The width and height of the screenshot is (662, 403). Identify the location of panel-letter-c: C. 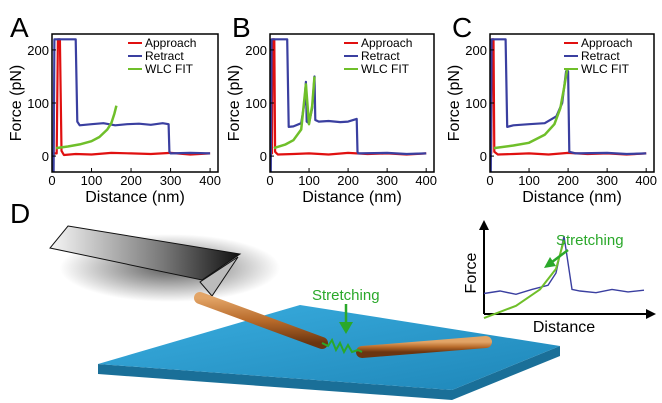
(462, 27).